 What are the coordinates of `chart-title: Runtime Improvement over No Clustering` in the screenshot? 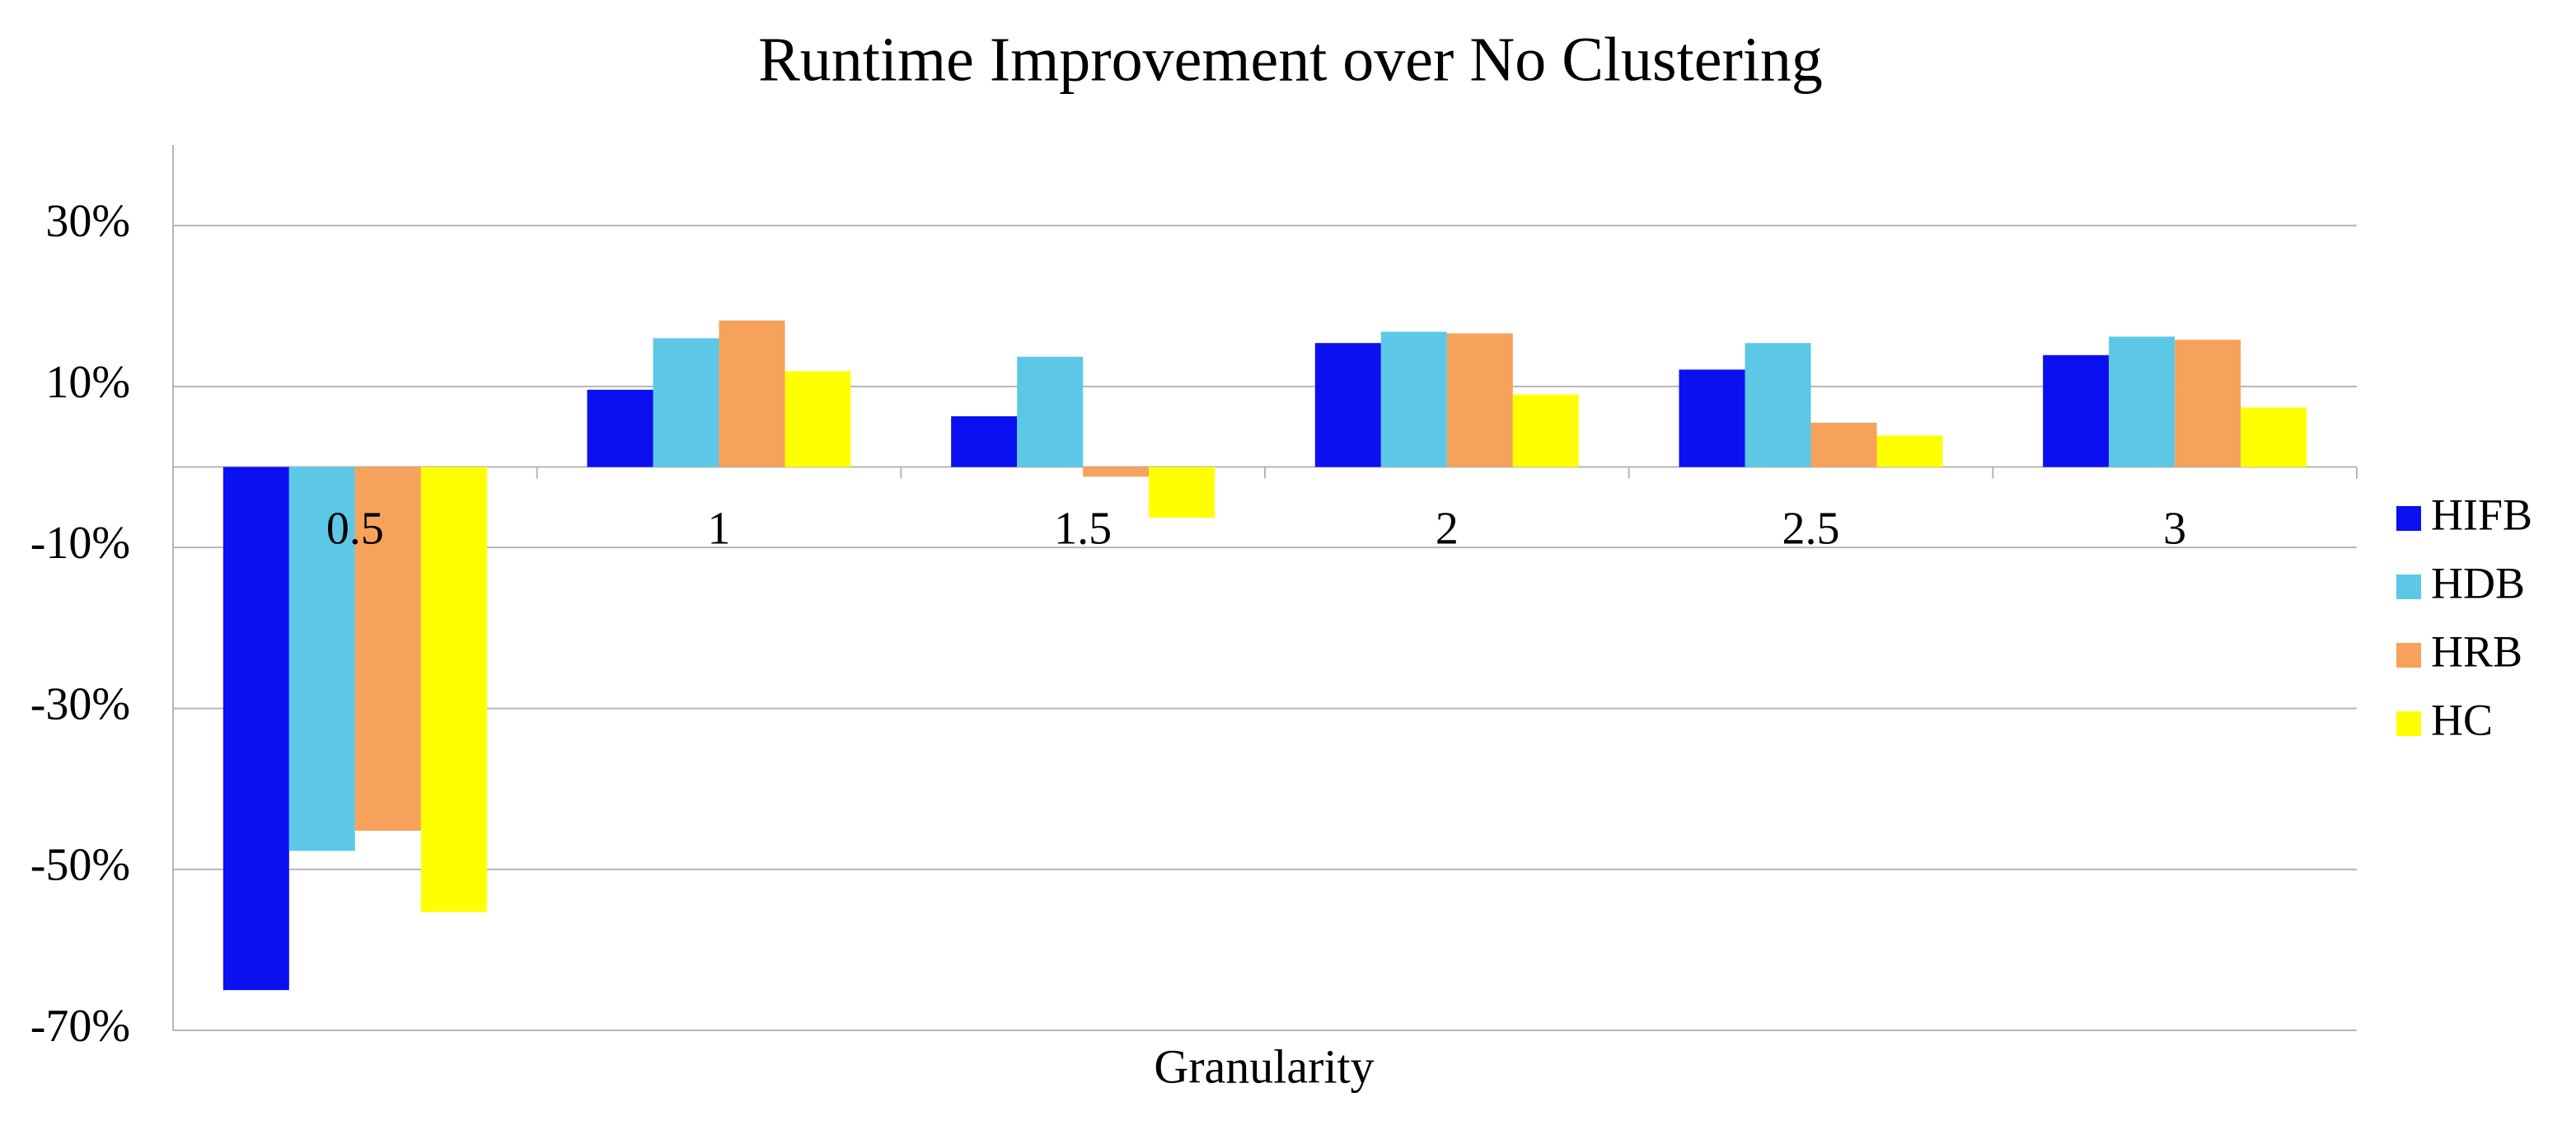 It's located at (1290, 59).